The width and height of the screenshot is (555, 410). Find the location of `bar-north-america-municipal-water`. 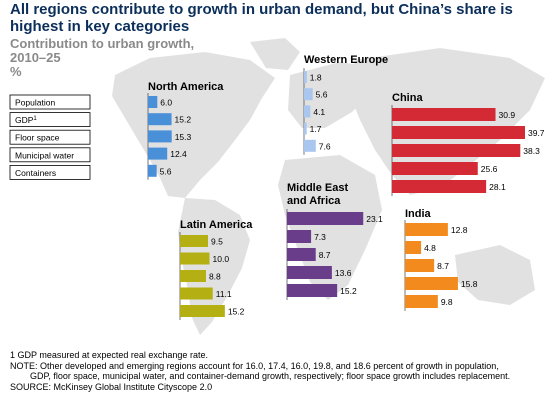

bar-north-america-municipal-water is located at coordinates (158, 153).